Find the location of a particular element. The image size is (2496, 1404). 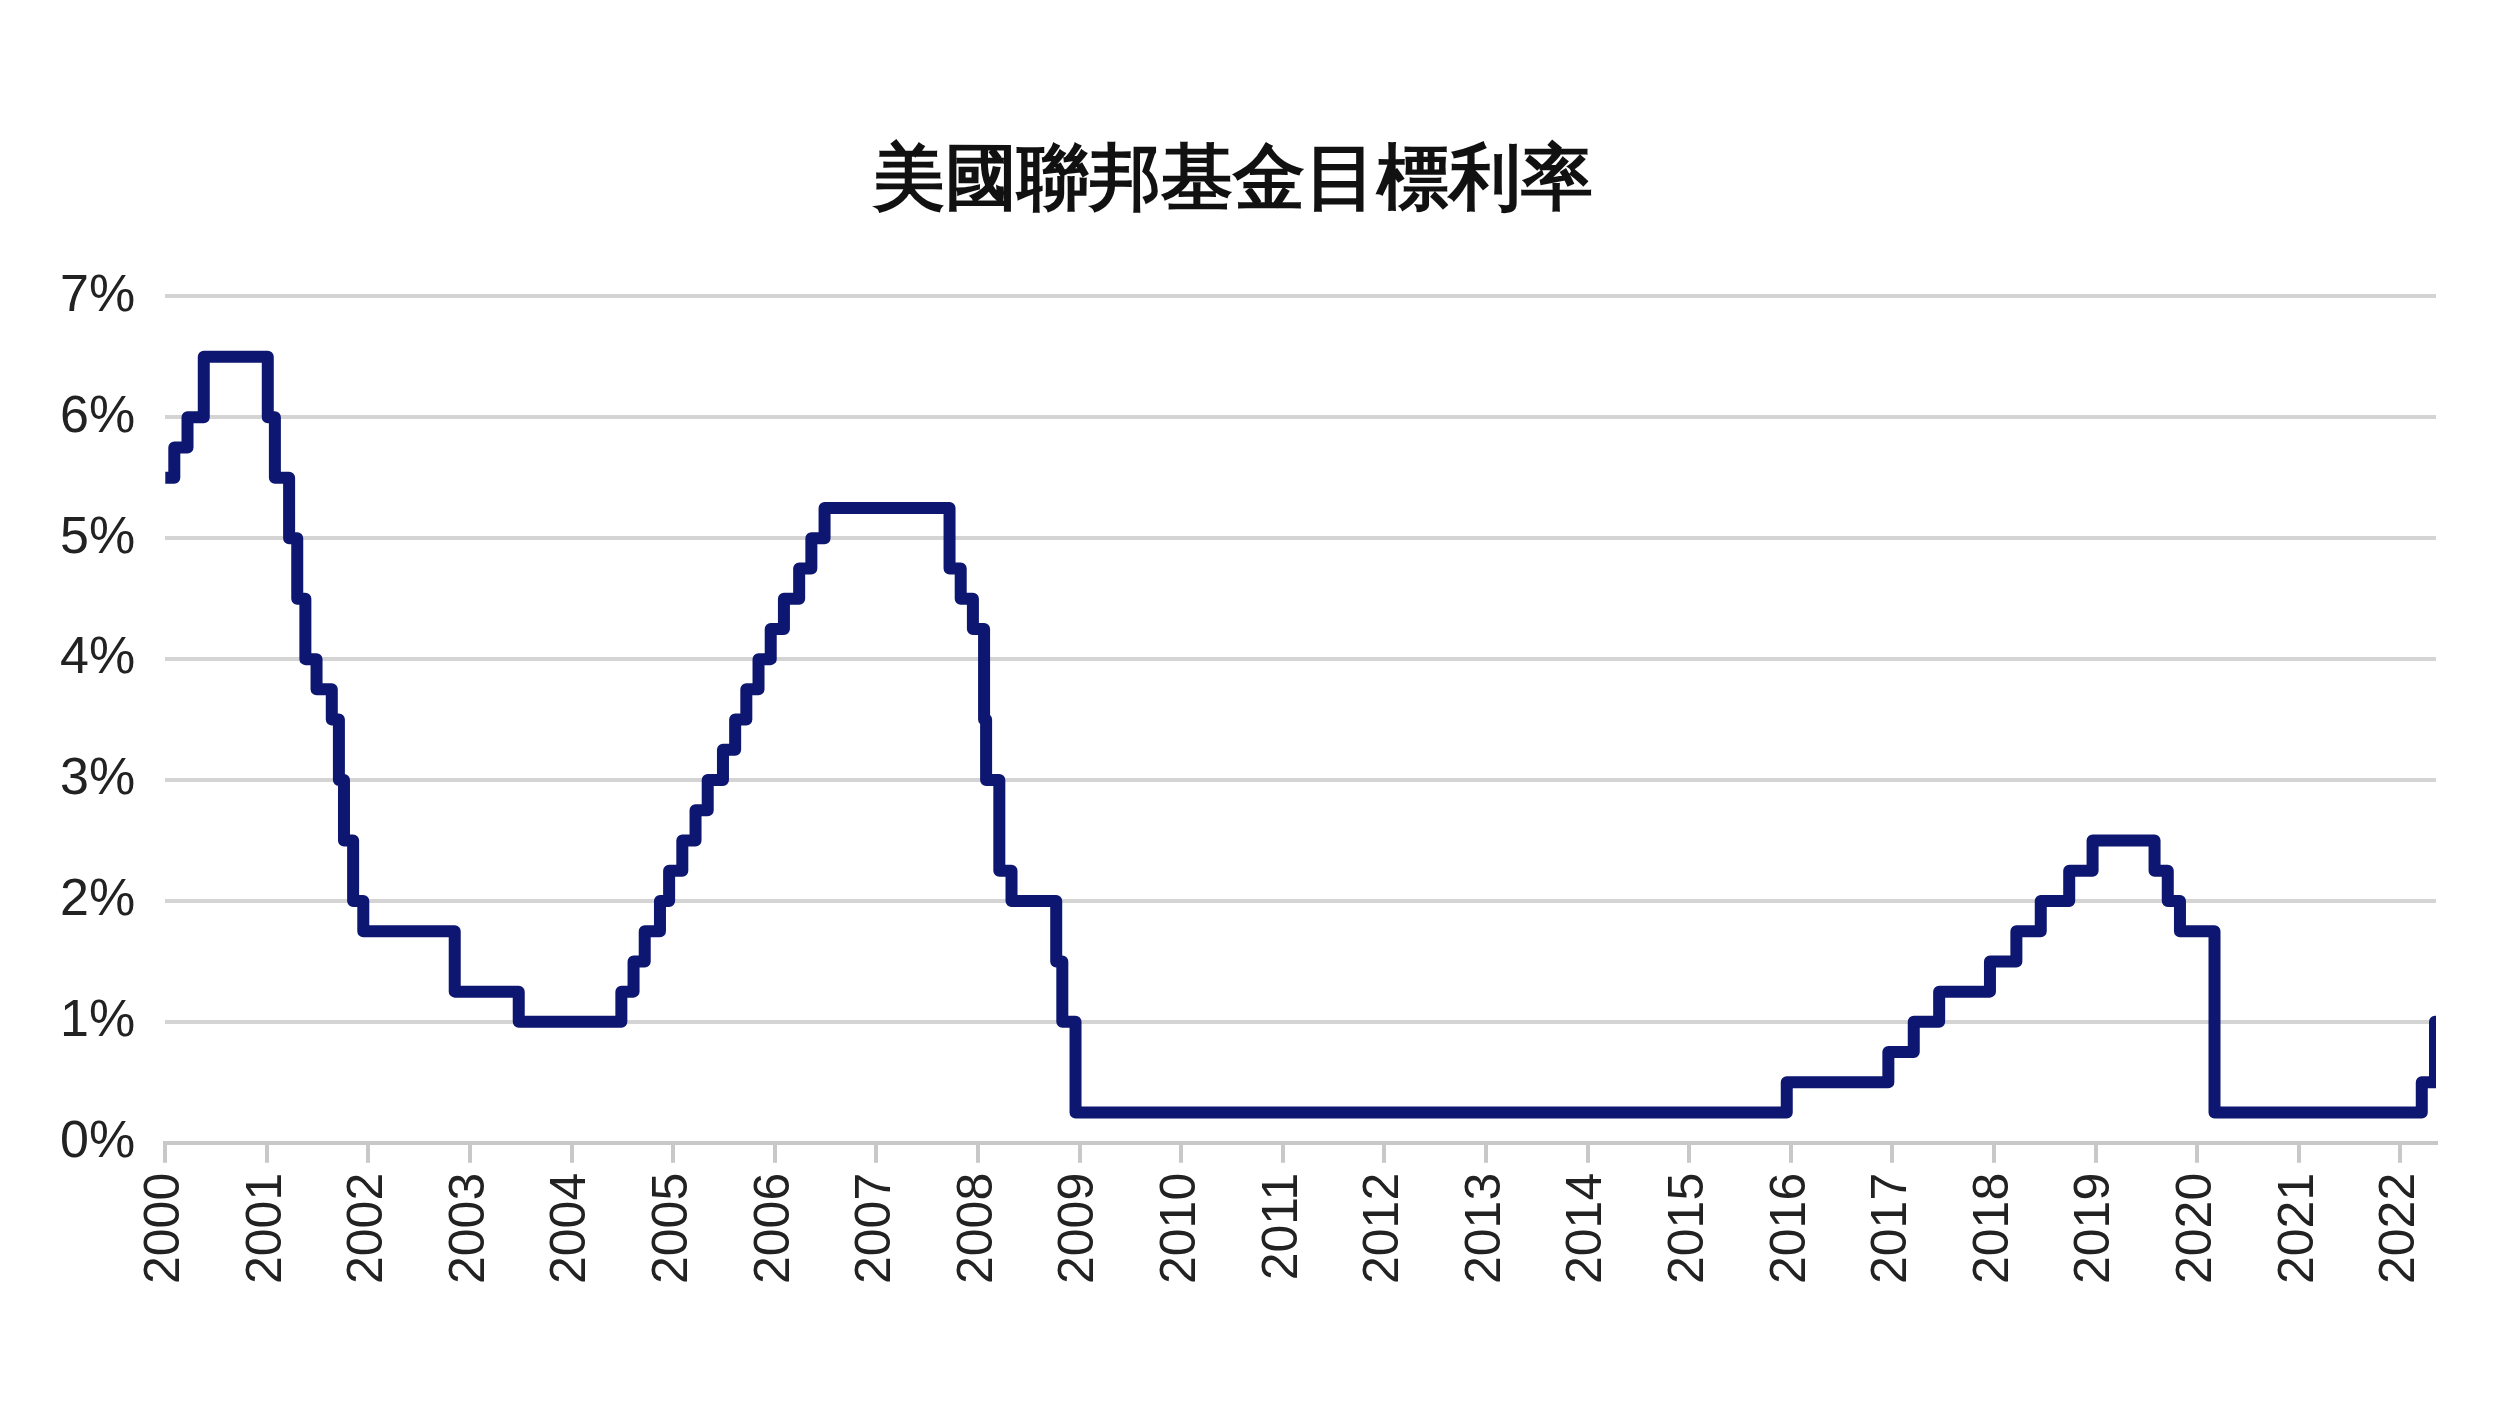

x-tick-label: 2021 is located at coordinates (2295, 1228).